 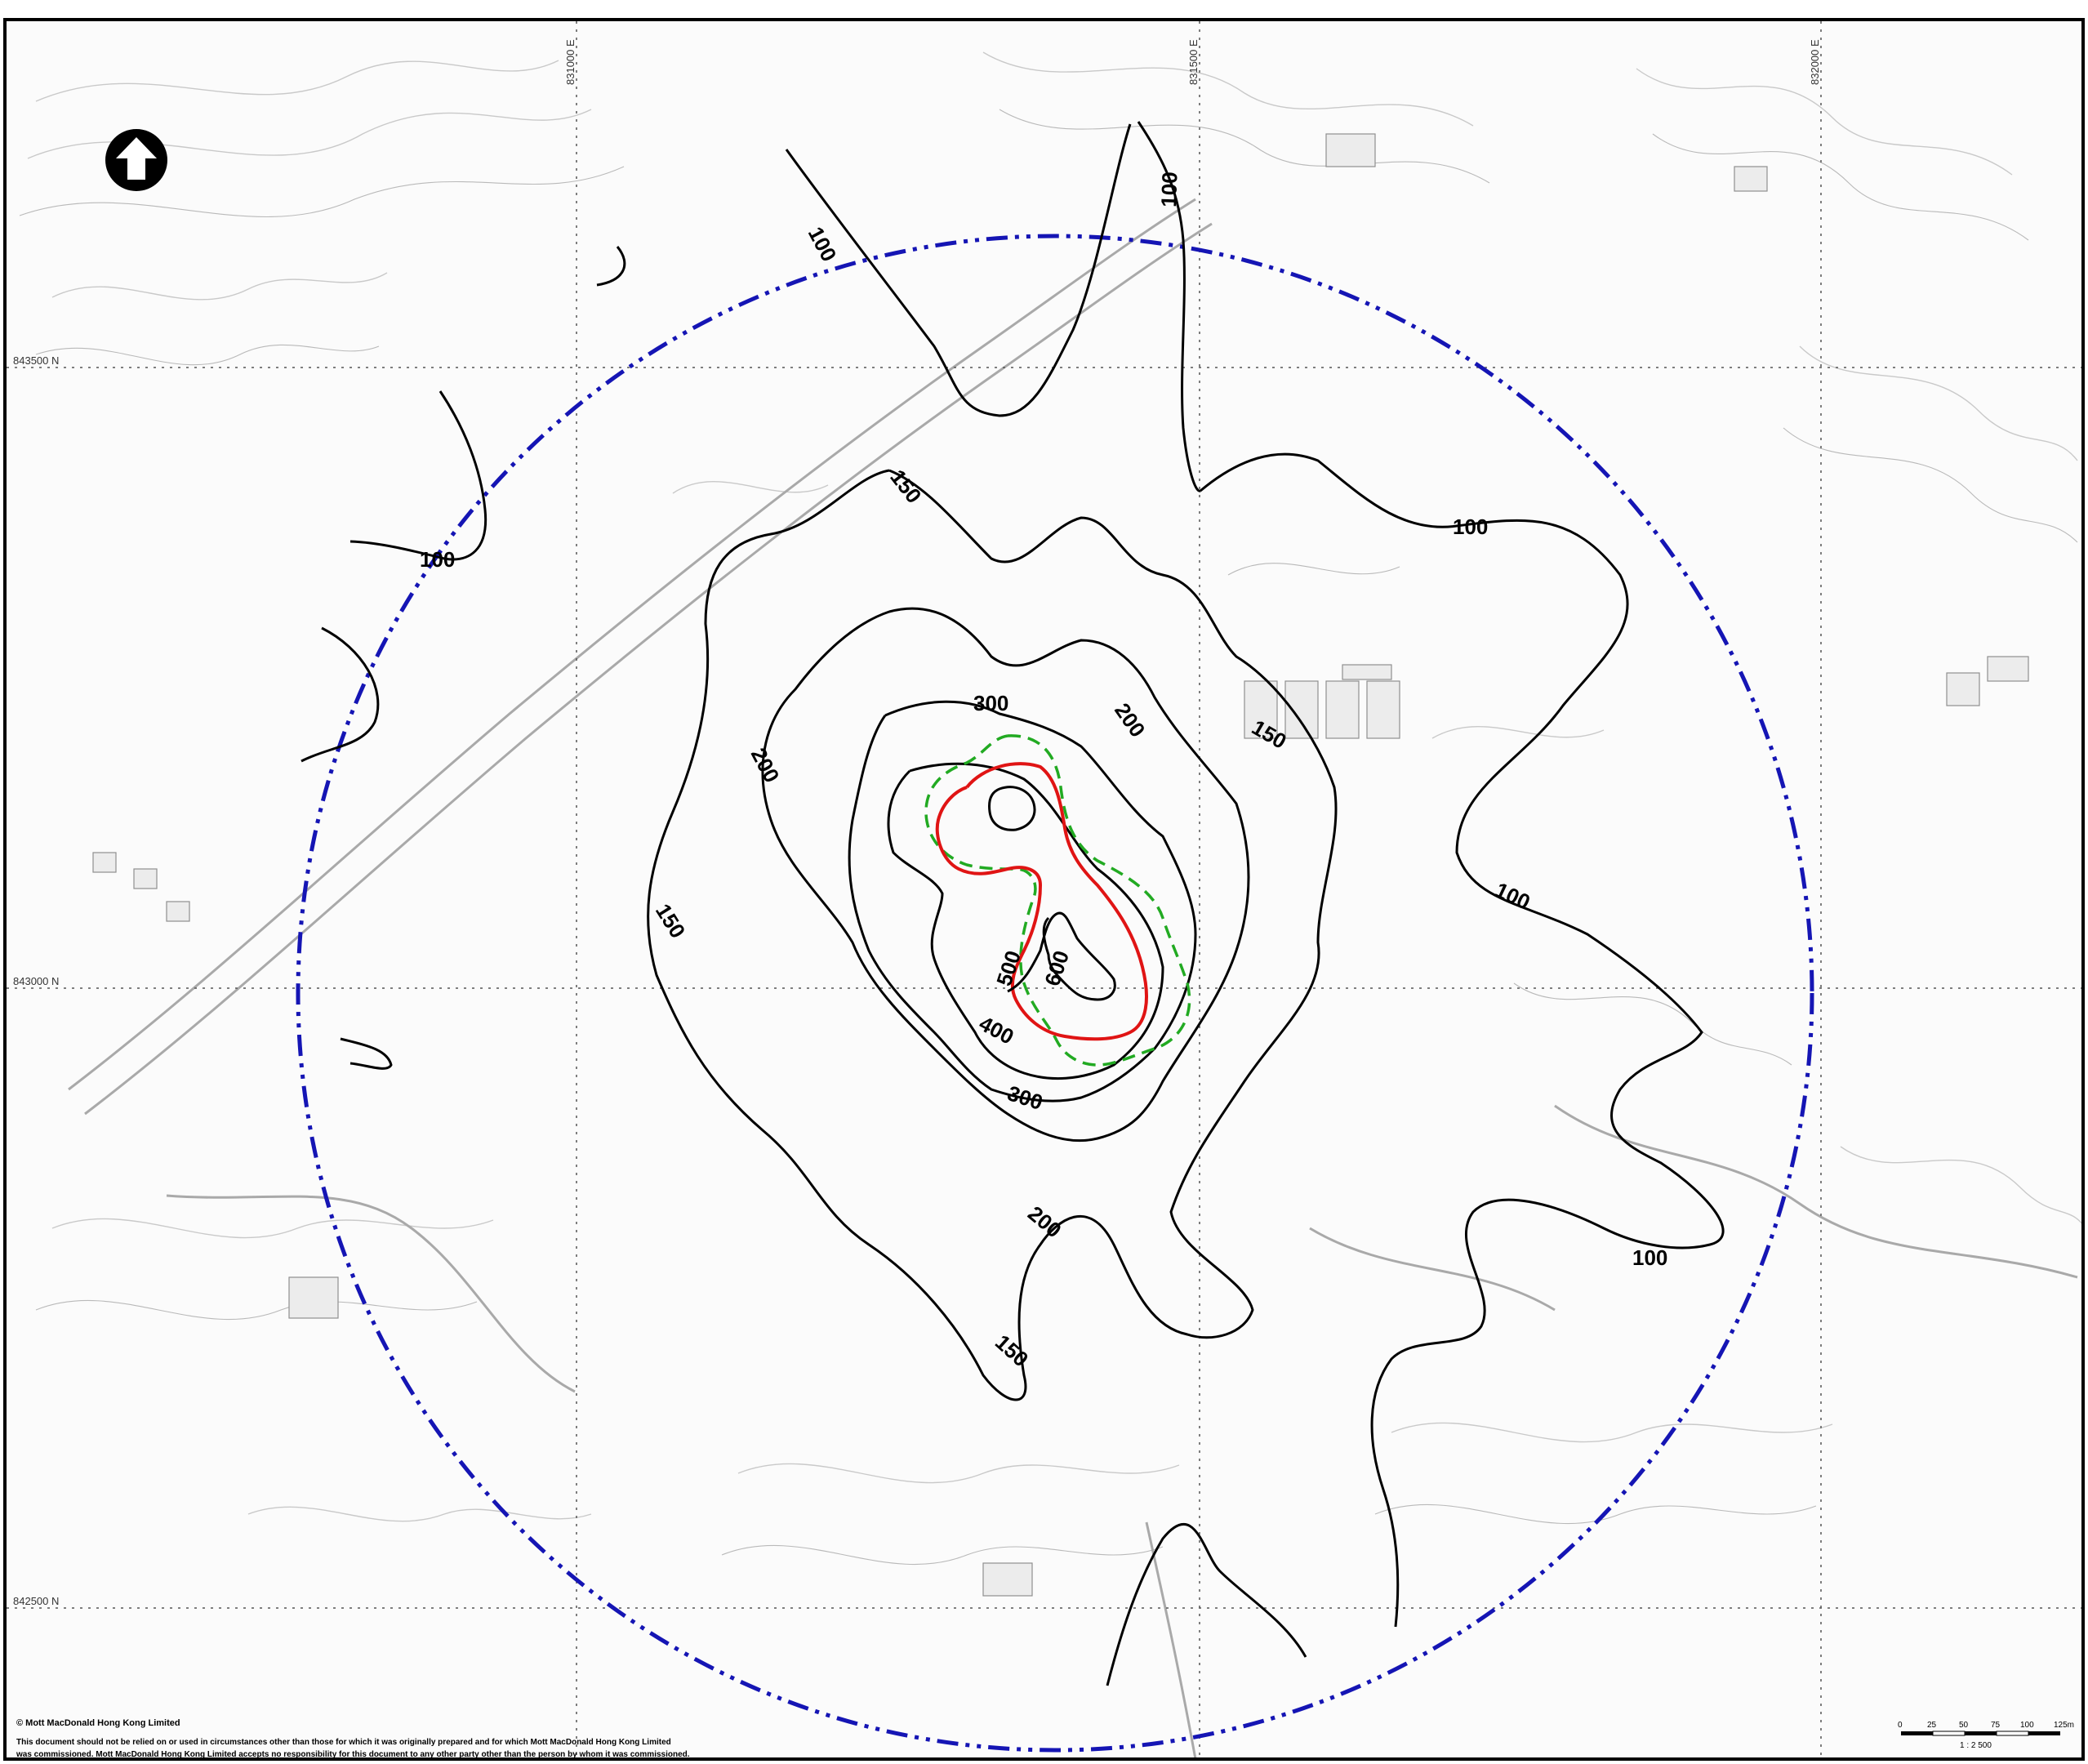 I want to click on grid-label-832000e: 832000 E, so click(x=1815, y=62).